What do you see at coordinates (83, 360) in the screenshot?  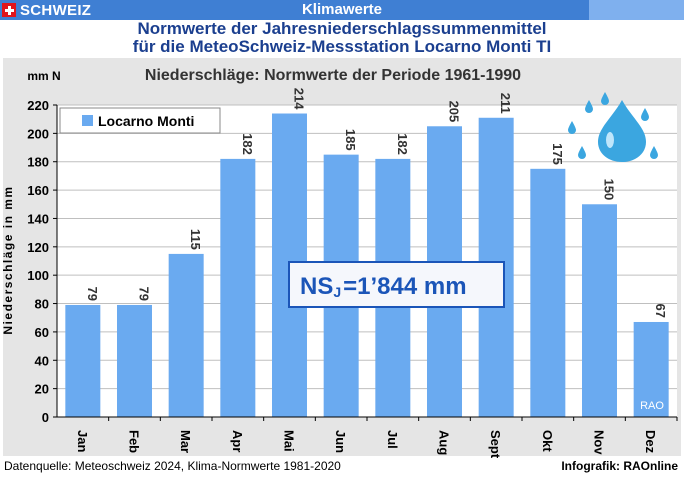 I see `bar-jan` at bounding box center [83, 360].